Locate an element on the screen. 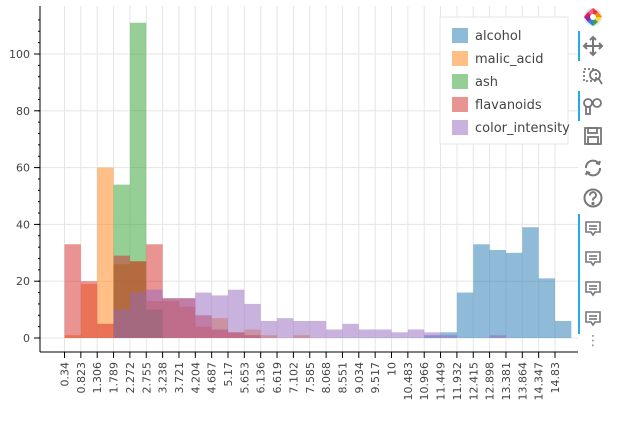  box-zoom-icon is located at coordinates (593, 76).